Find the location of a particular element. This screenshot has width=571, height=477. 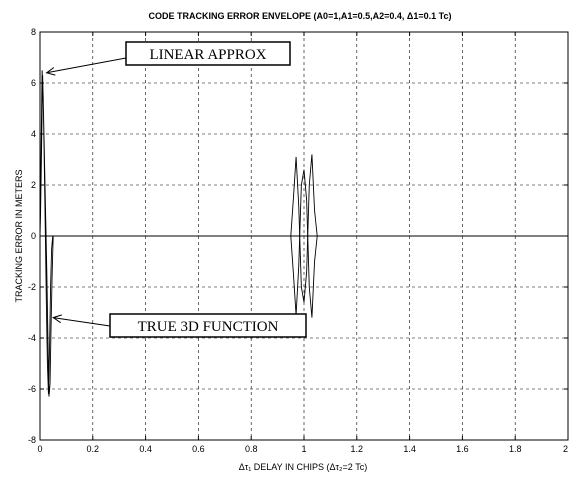

x-tick-labels: 0 0.2 0.4 0.6 0.8 1 1.2 1.4 1.6 1.8 2 is located at coordinates (302, 449).